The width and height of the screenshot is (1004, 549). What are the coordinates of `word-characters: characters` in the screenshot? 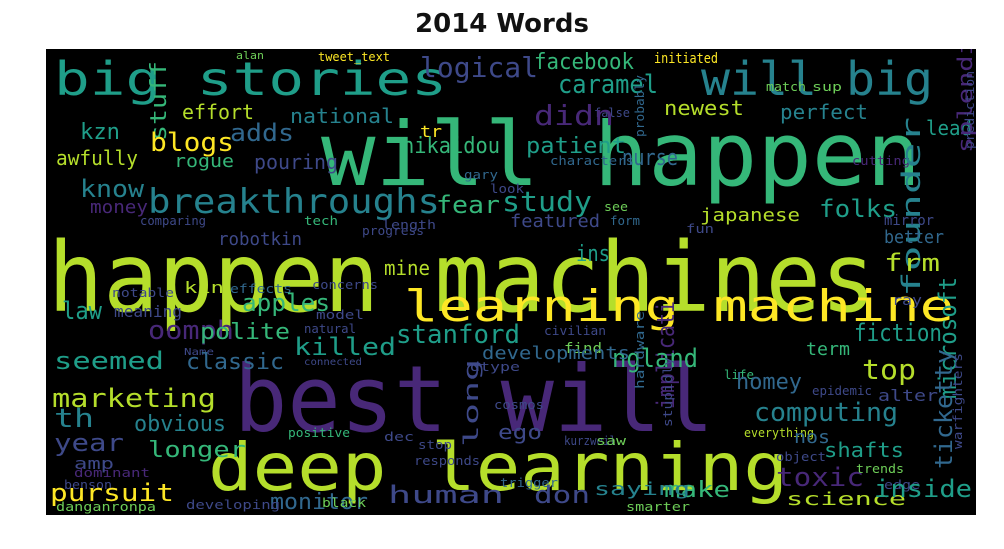 It's located at (592, 161).